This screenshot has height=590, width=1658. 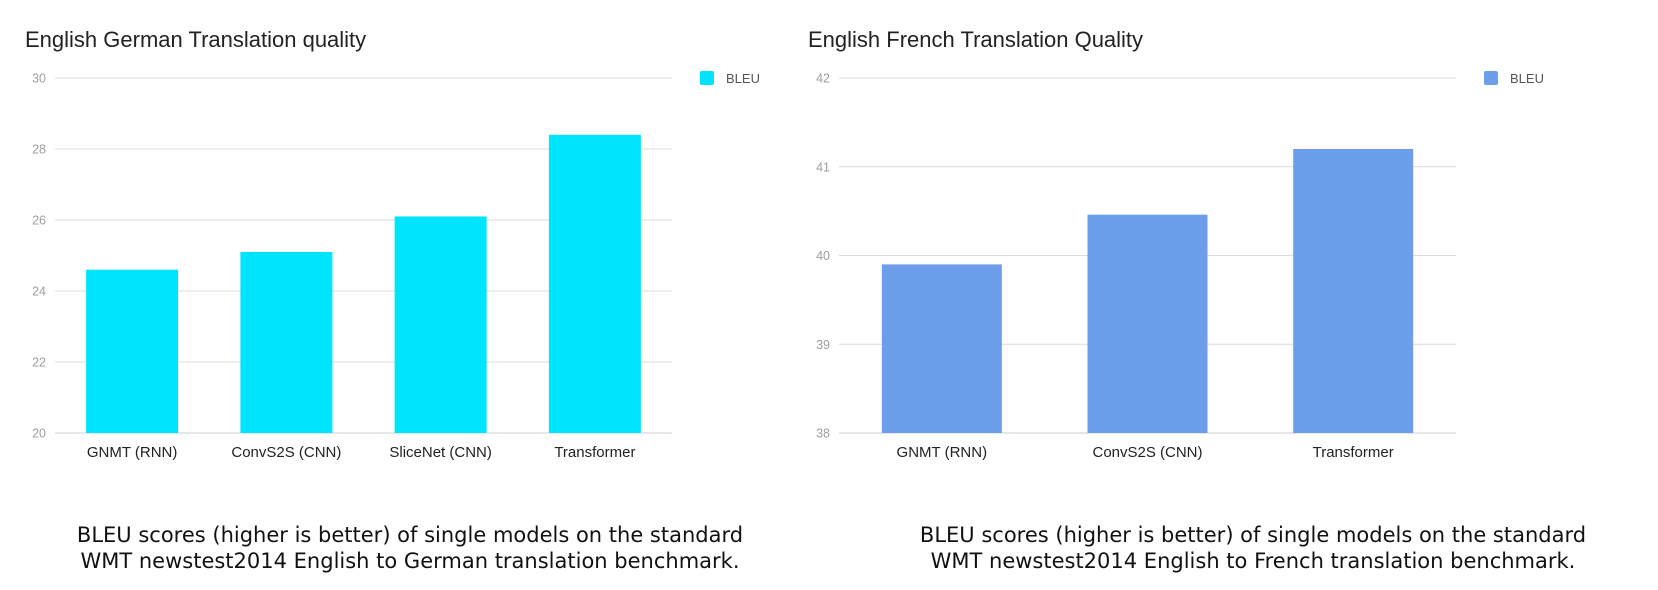 I want to click on chart-title: English German Translation quality, so click(x=195, y=39).